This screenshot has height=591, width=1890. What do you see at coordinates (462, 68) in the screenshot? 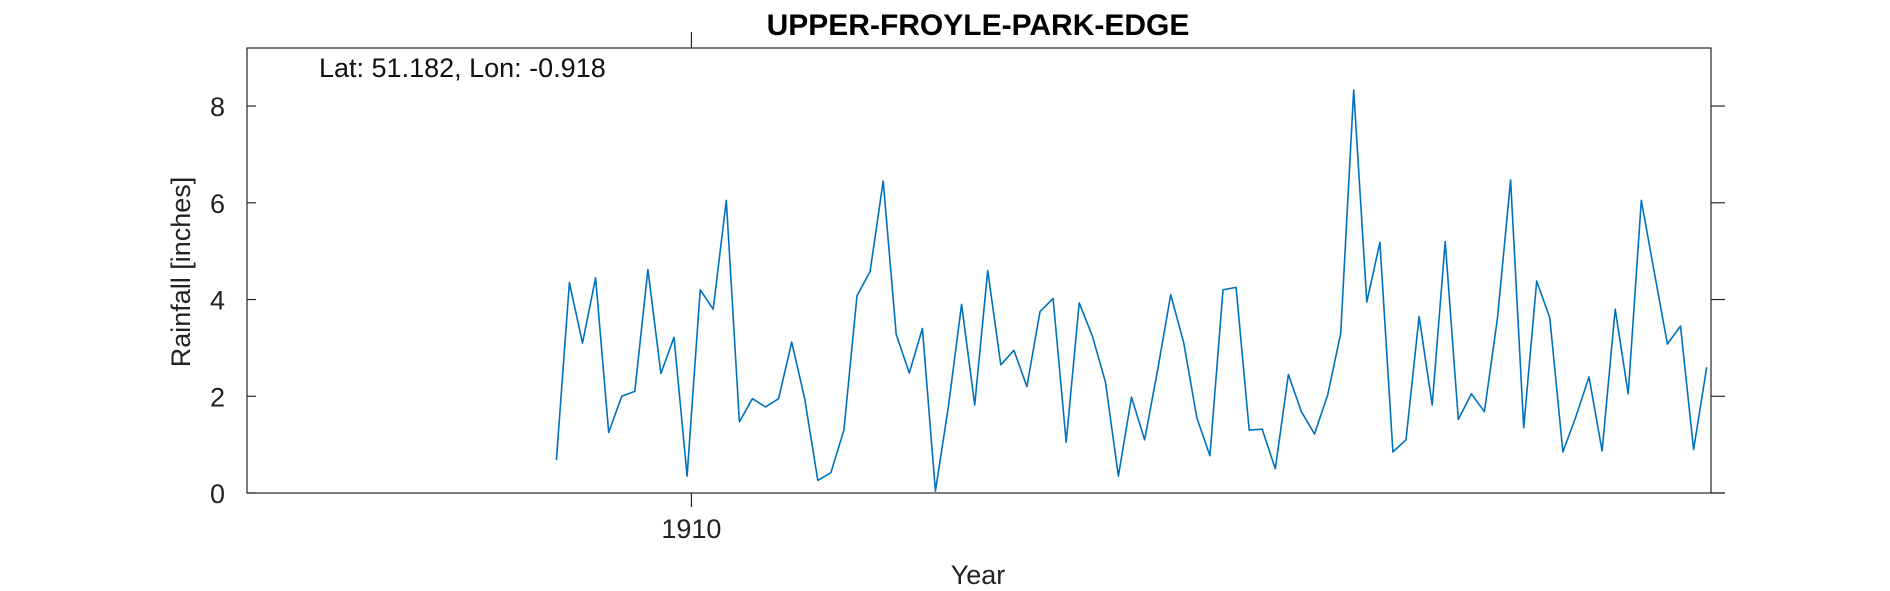
I see `coordinates-annotation: Lat: 51.182, Lon: -0.918` at bounding box center [462, 68].